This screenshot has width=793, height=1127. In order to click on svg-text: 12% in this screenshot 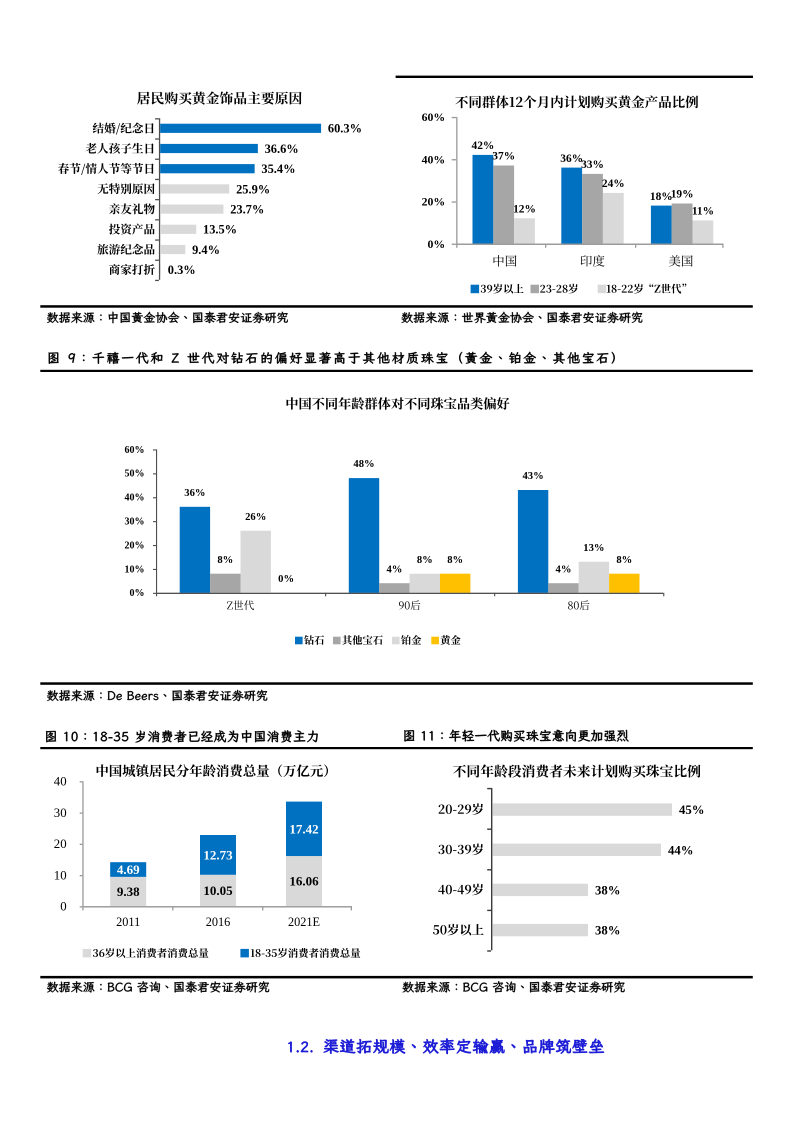, I will do `click(524, 210)`.